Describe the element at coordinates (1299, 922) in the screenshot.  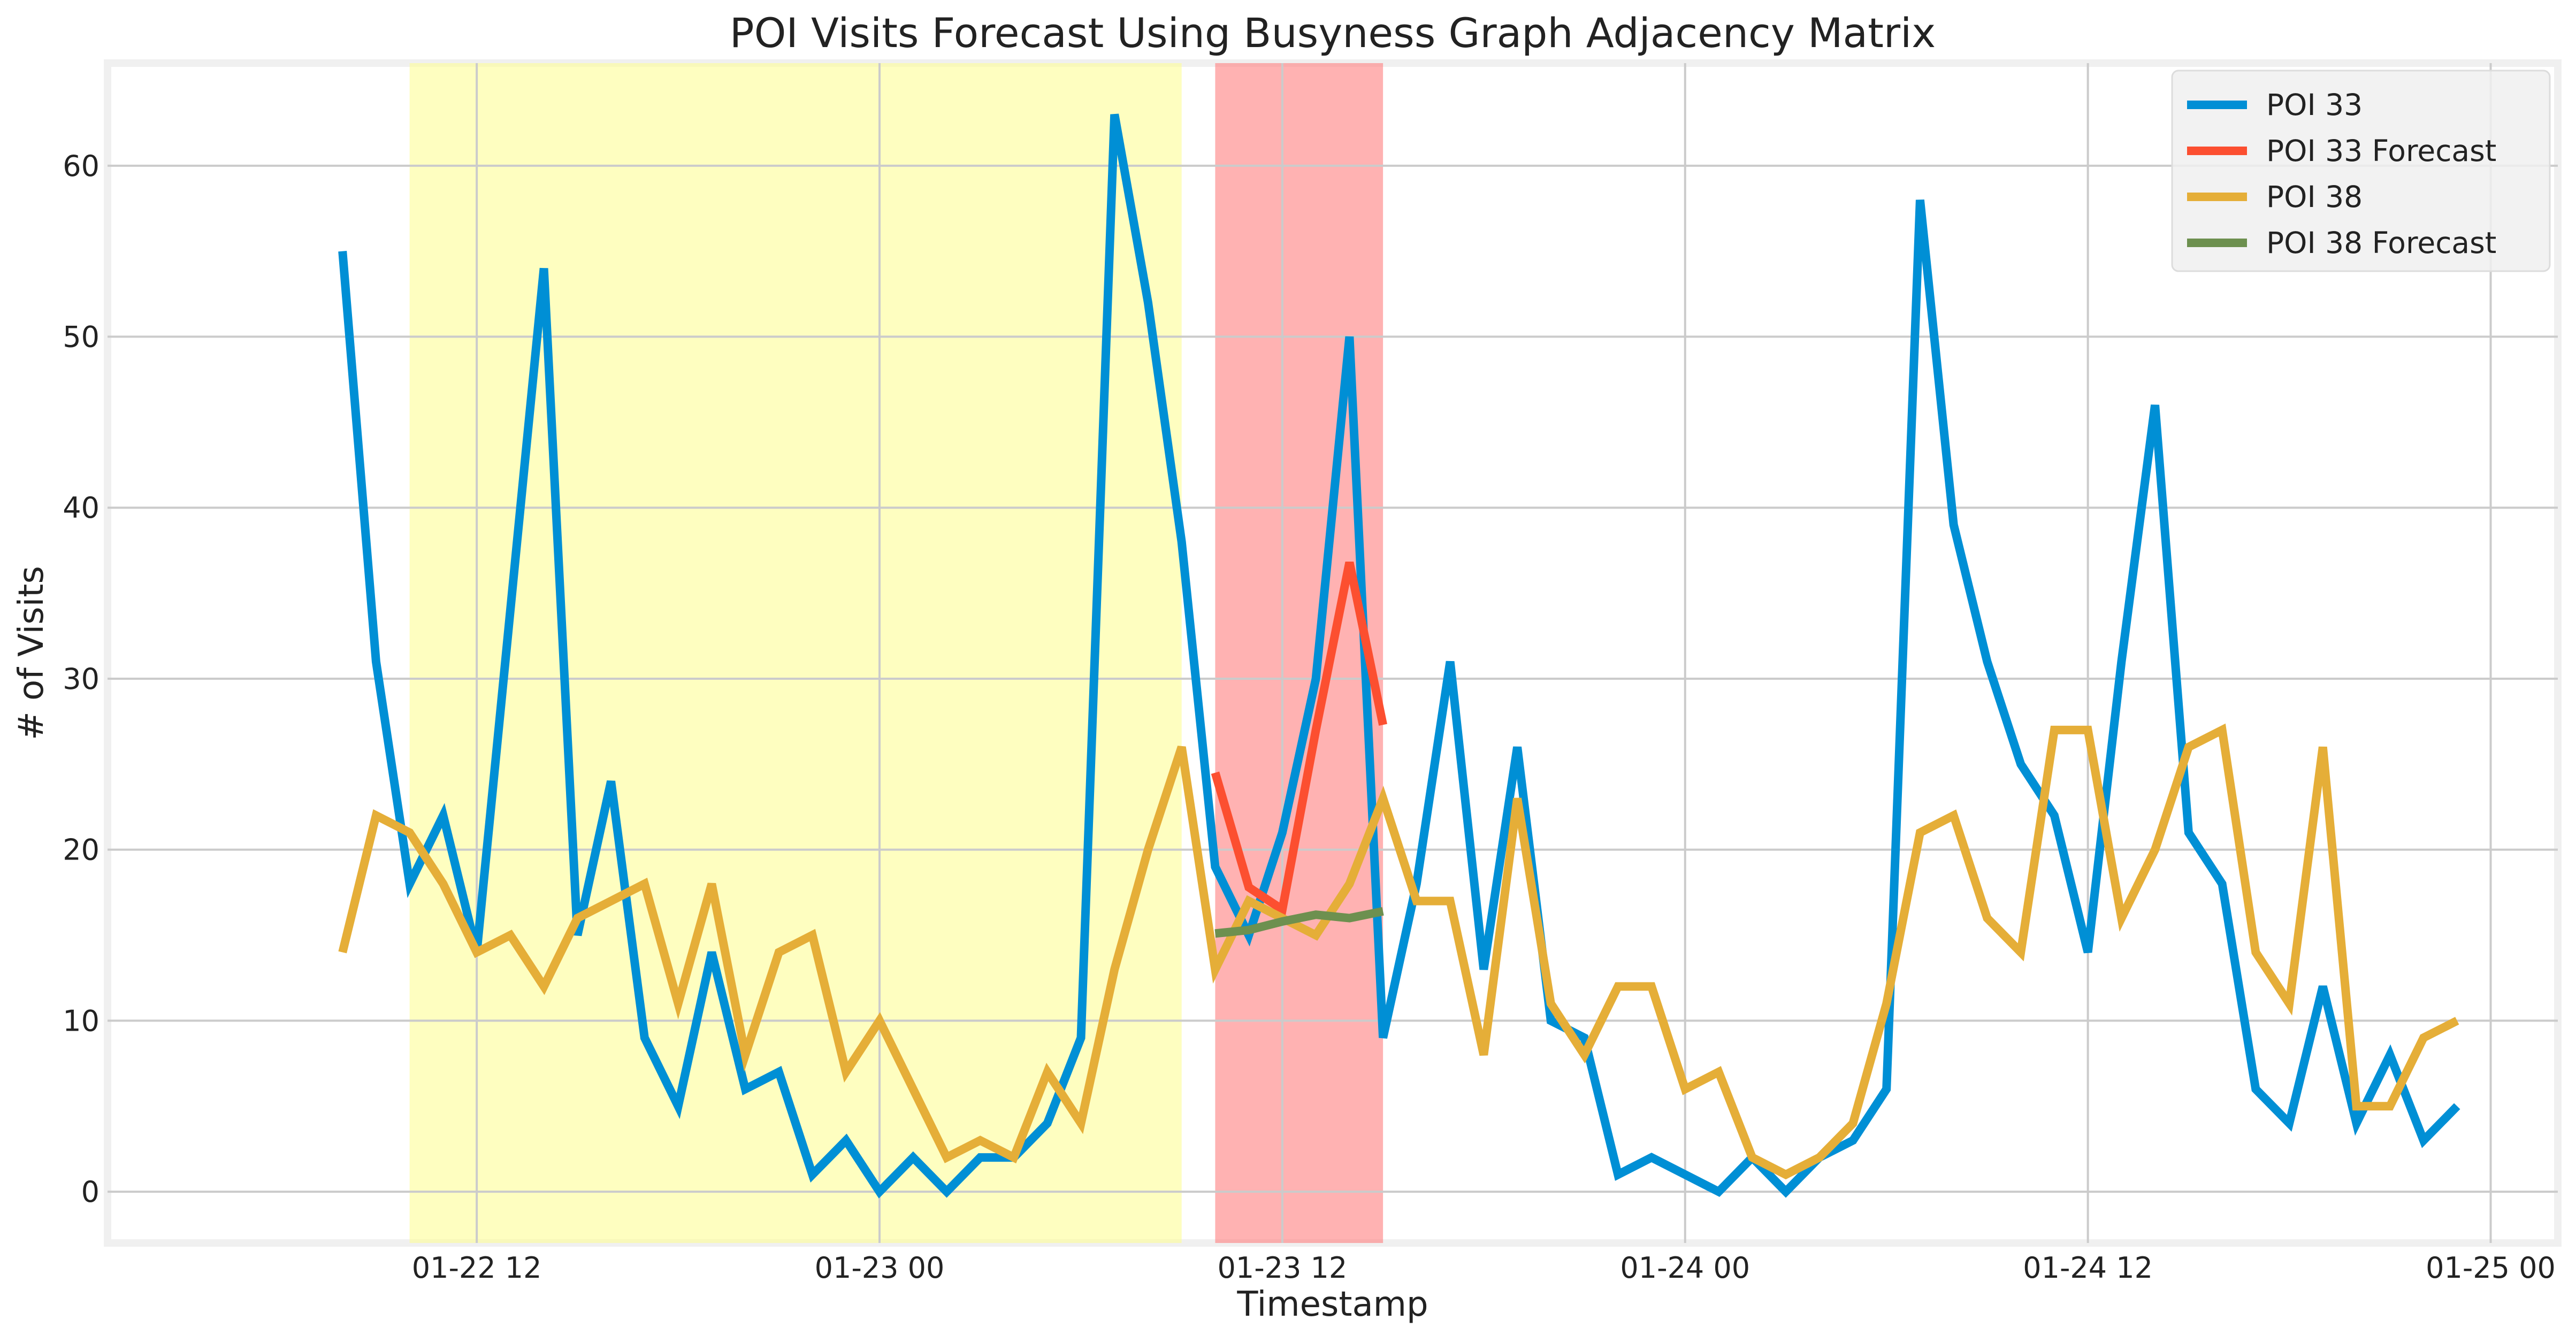
I see `series-line-poi-38-forecast` at that location.